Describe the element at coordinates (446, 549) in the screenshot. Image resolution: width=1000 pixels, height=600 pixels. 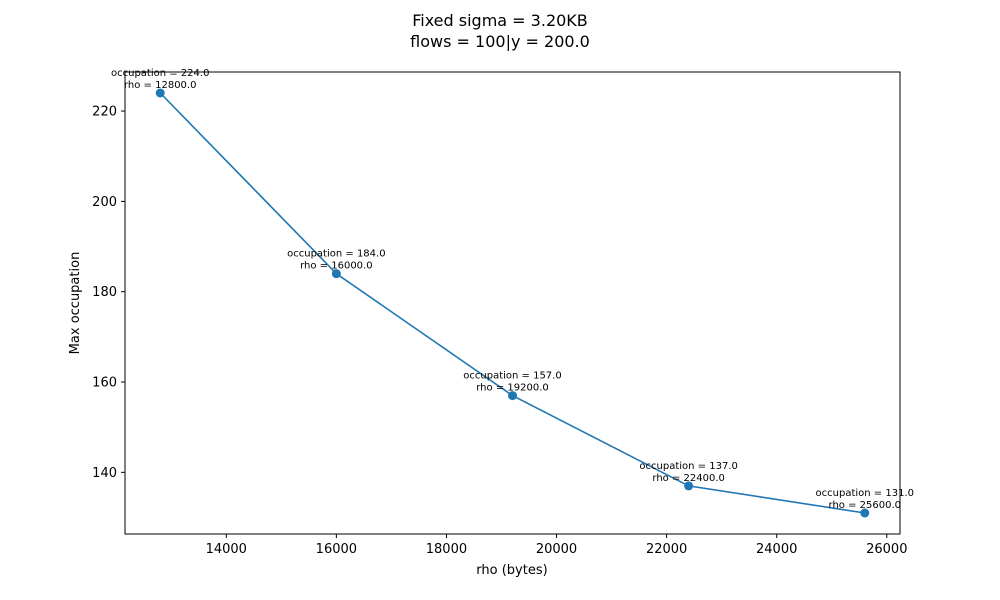
I see `x-tick-label: 18000` at that location.